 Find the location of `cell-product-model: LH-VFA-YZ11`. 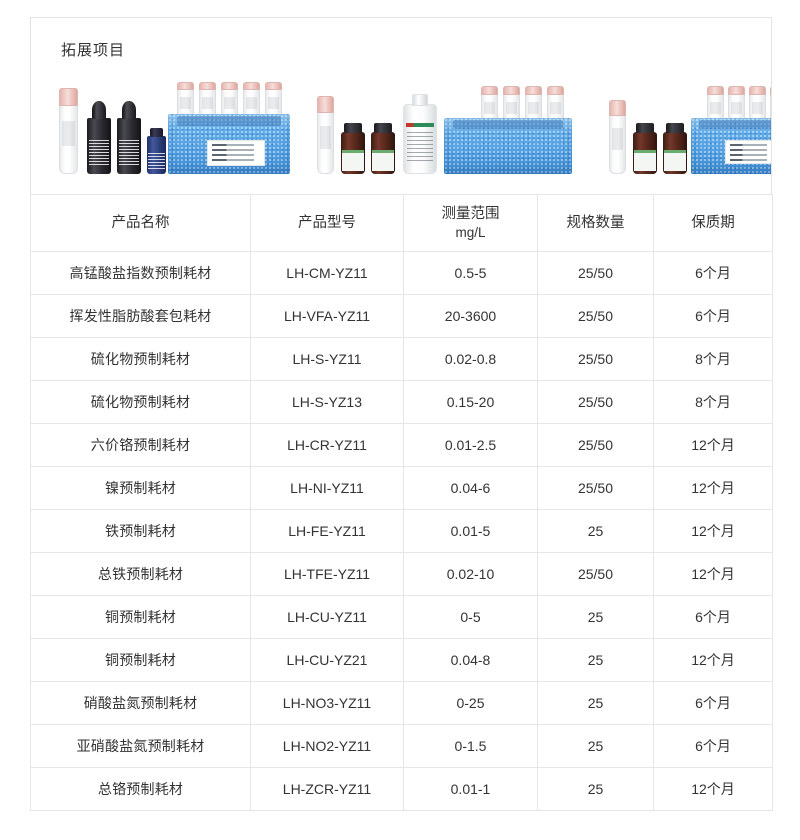

cell-product-model: LH-VFA-YZ11 is located at coordinates (327, 316).